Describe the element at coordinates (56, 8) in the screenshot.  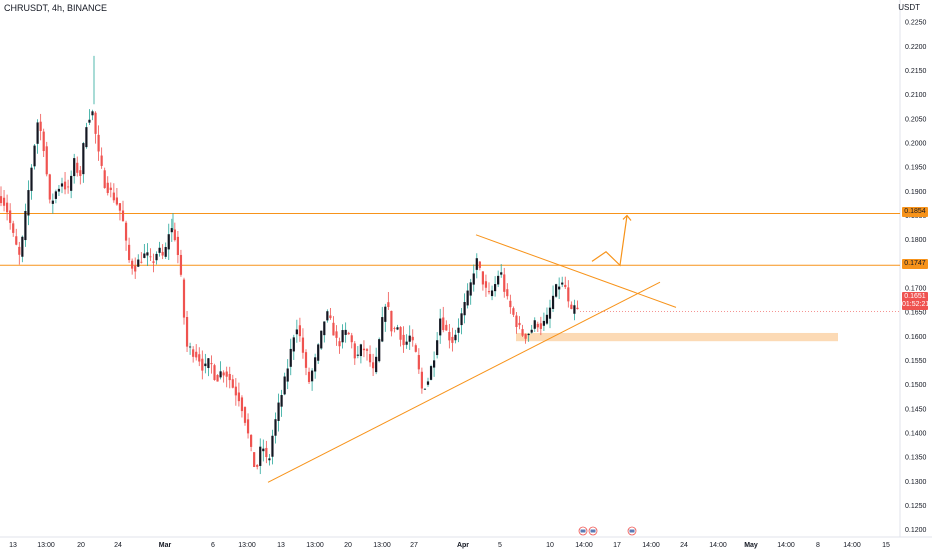
I see `symbol-label: CHRUSDT, 4h, BINANCE` at that location.